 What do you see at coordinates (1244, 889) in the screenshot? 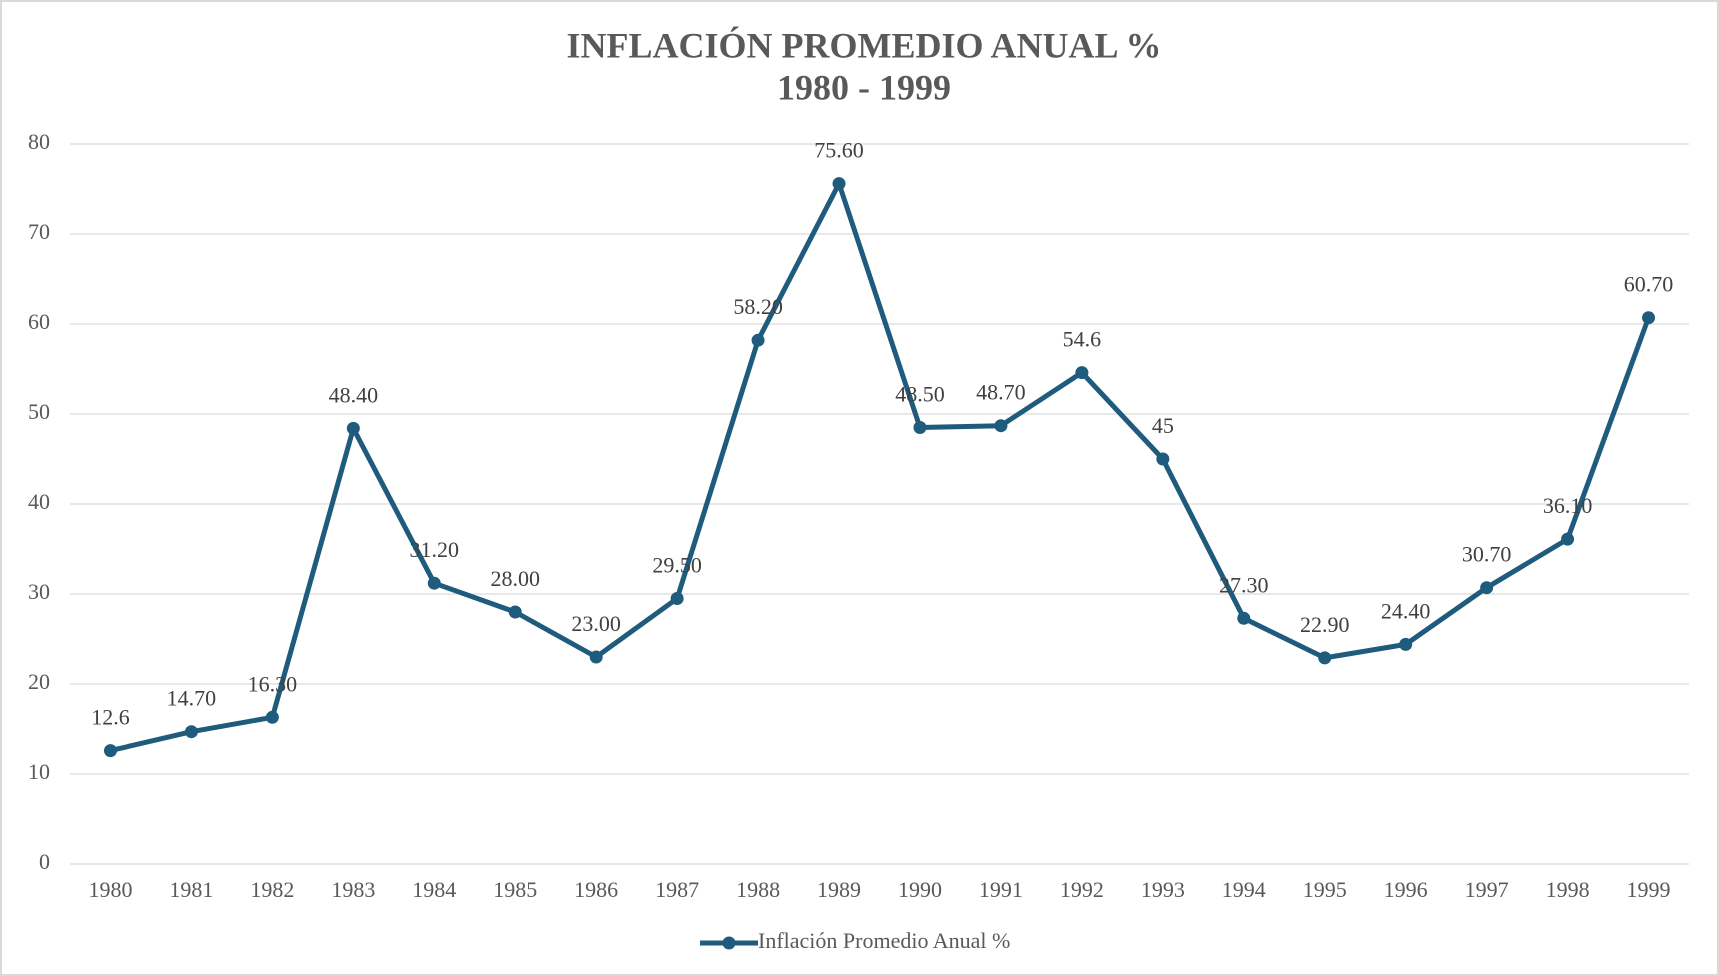
I see `x-tick-label: 1994` at bounding box center [1244, 889].